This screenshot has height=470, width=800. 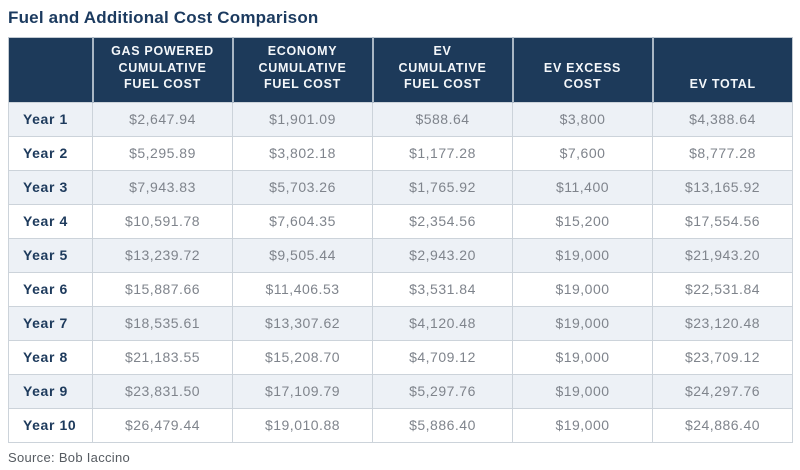 I want to click on value-cell: $17,109.79, so click(x=302, y=391).